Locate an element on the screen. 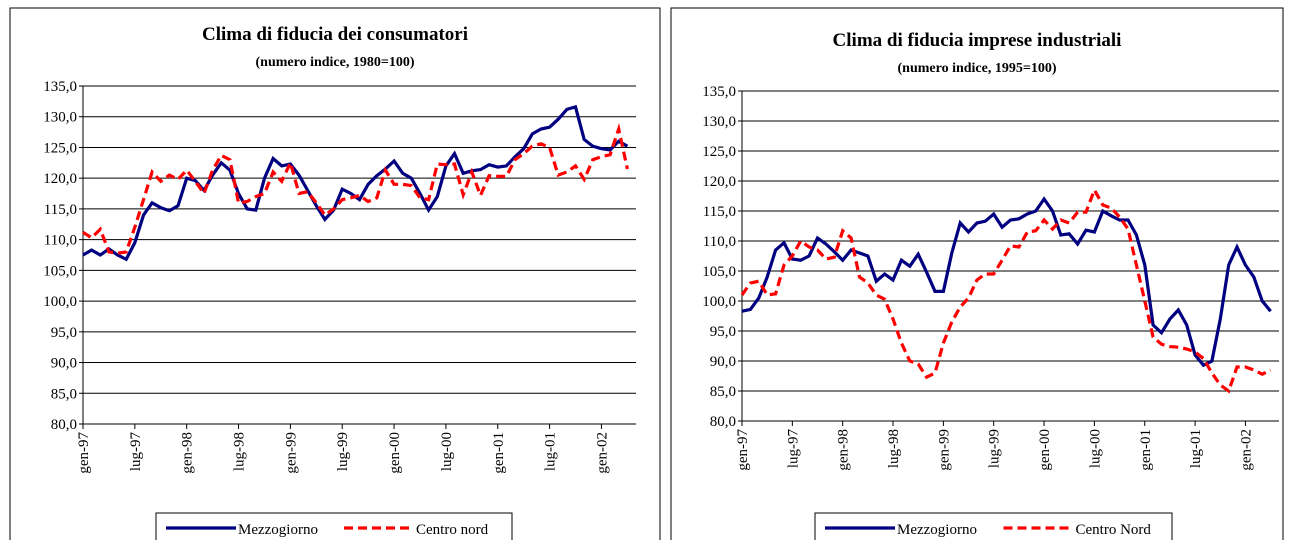  chart-subtitle: (numero indice, 1995=100) is located at coordinates (977, 68).